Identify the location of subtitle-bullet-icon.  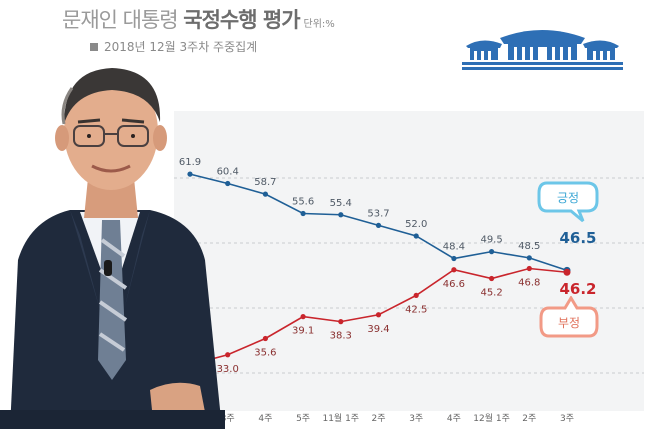
(94, 47).